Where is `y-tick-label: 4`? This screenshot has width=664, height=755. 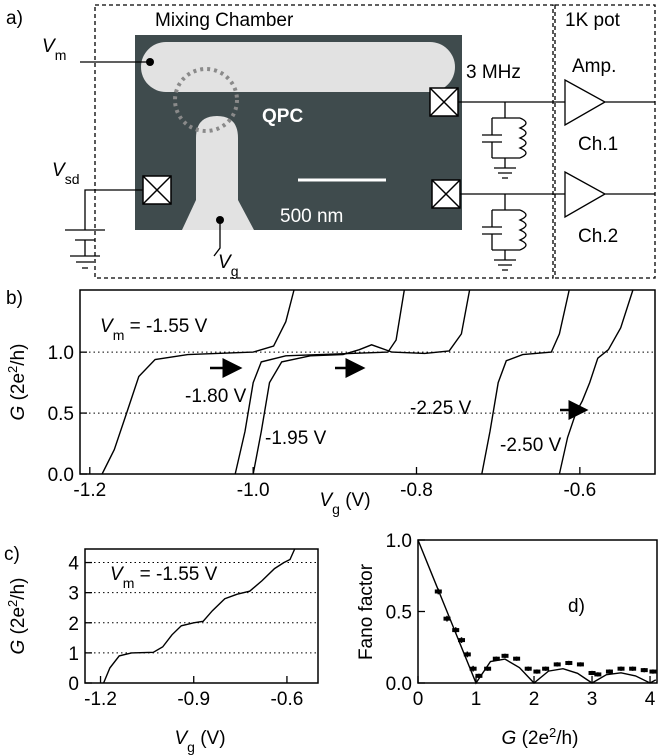 y-tick-label: 4 is located at coordinates (73, 564).